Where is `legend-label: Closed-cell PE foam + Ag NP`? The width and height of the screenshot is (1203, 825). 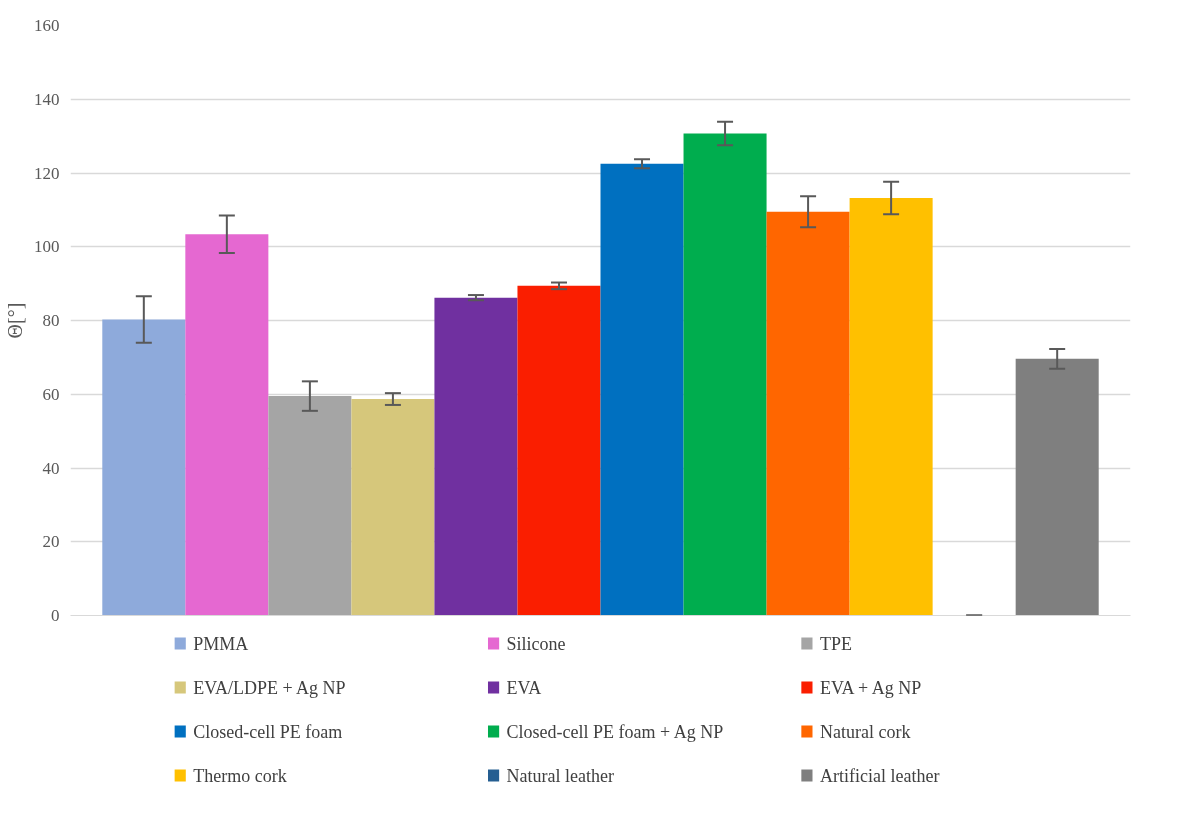
legend-label: Closed-cell PE foam + Ag NP is located at coordinates (615, 731).